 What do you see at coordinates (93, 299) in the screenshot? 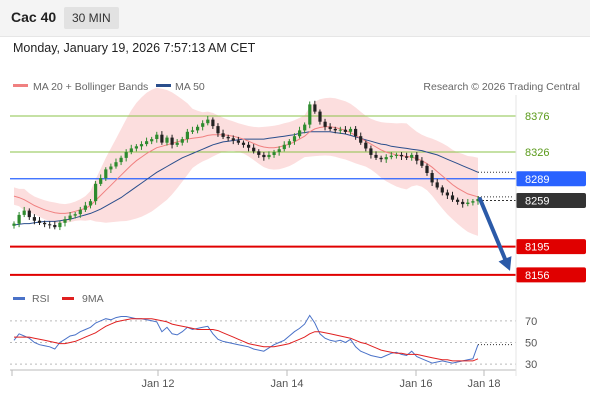
I see `rsi-ma-legend-label: 9MA` at bounding box center [93, 299].